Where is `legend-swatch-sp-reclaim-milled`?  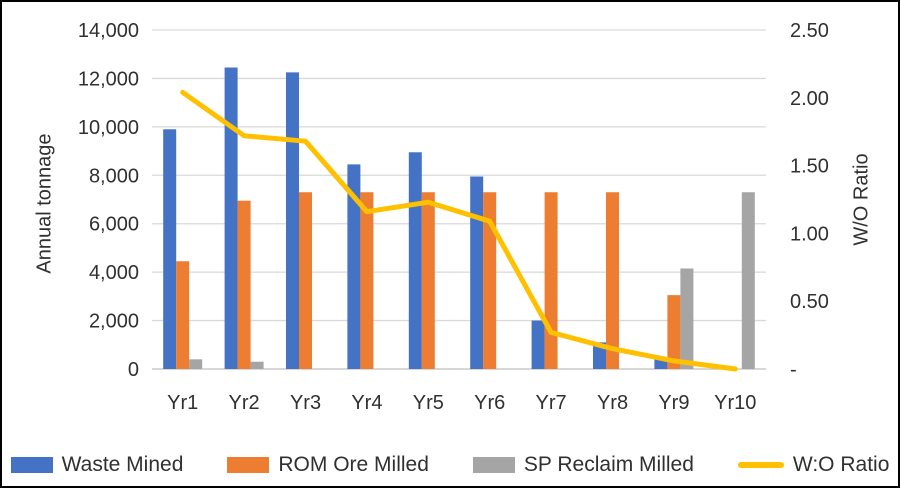 legend-swatch-sp-reclaim-milled is located at coordinates (493, 464).